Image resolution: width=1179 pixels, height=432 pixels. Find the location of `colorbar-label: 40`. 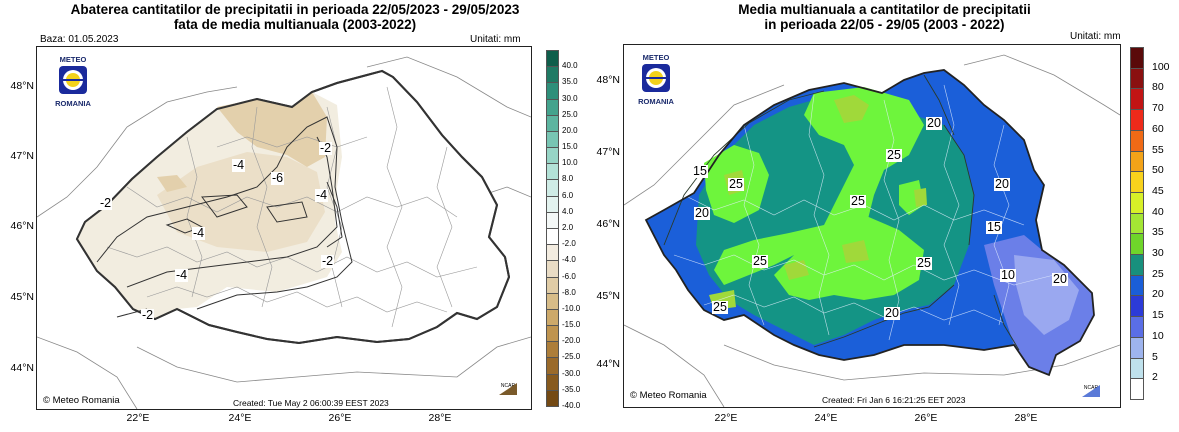

colorbar-label: 40 is located at coordinates (1158, 211).